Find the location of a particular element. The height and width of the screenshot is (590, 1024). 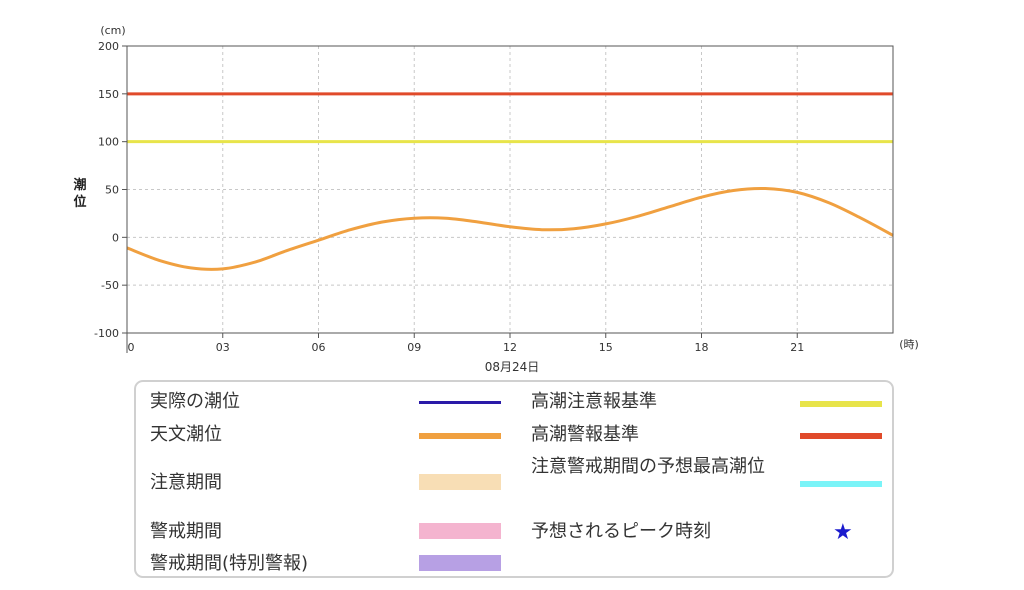

legend-label: 実際の潮位 is located at coordinates (195, 401).